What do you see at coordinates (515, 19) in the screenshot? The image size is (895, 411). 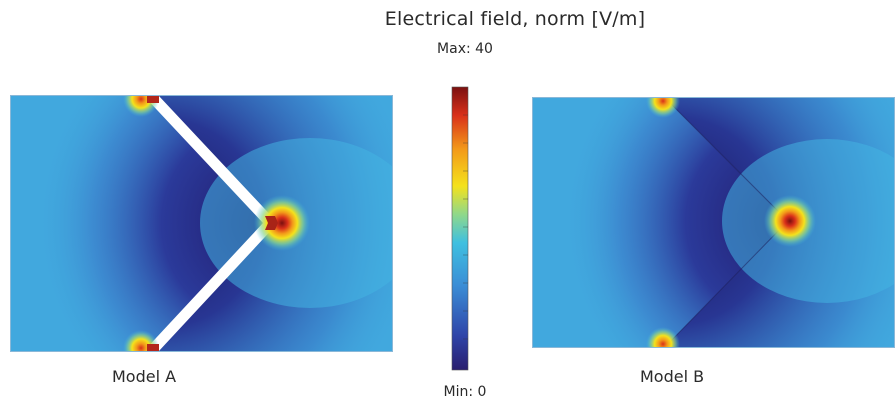 I see `figure-title: Electrical field, norm [V/m]` at bounding box center [515, 19].